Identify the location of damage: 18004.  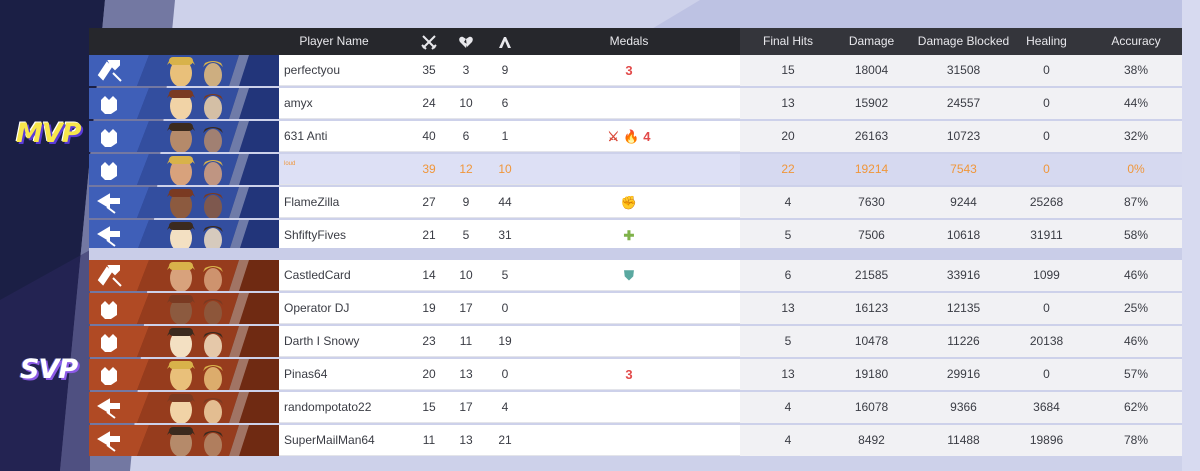
(871, 70).